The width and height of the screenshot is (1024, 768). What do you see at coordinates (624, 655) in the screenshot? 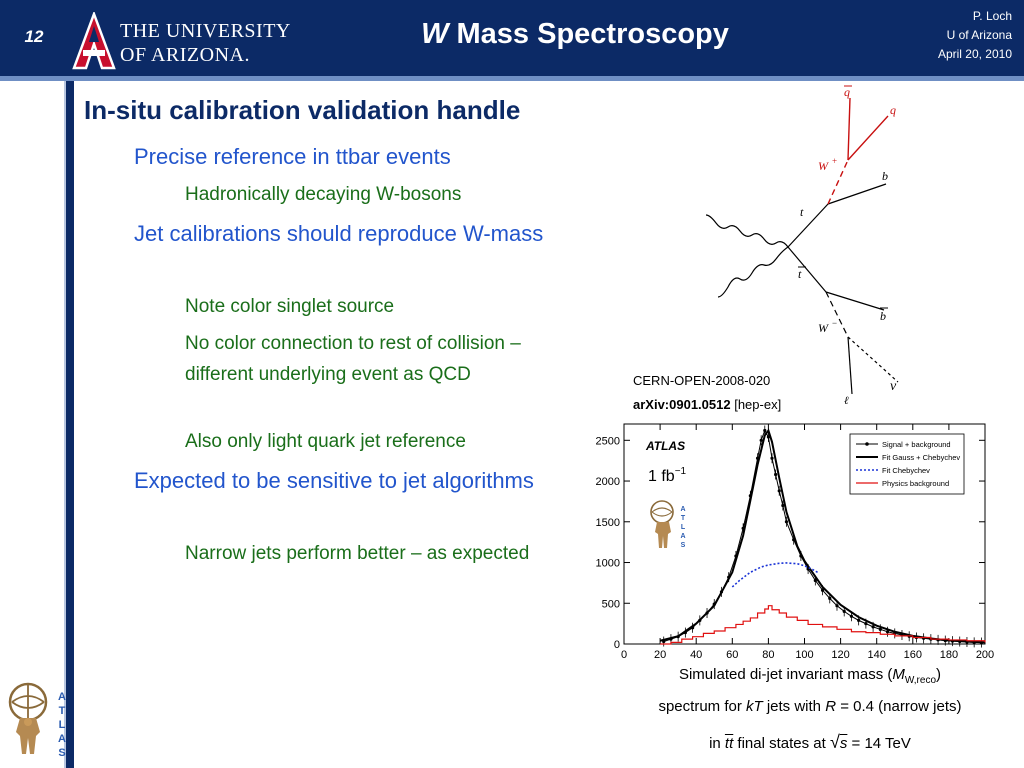
I see `x-tick-label: 0` at bounding box center [624, 655].